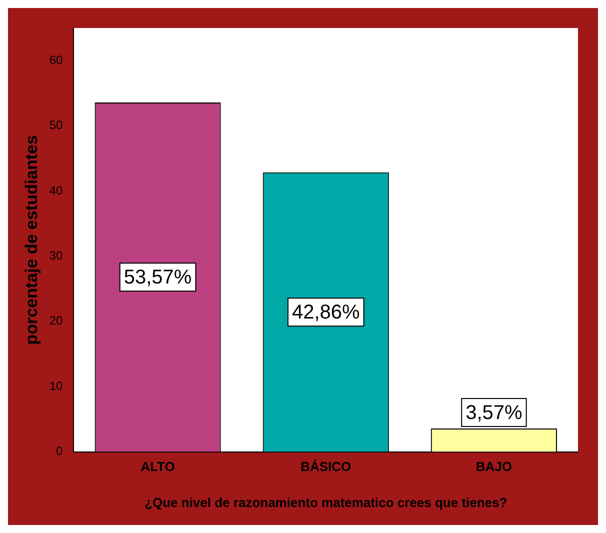  I want to click on y-tick-label: 10, so click(56, 385).